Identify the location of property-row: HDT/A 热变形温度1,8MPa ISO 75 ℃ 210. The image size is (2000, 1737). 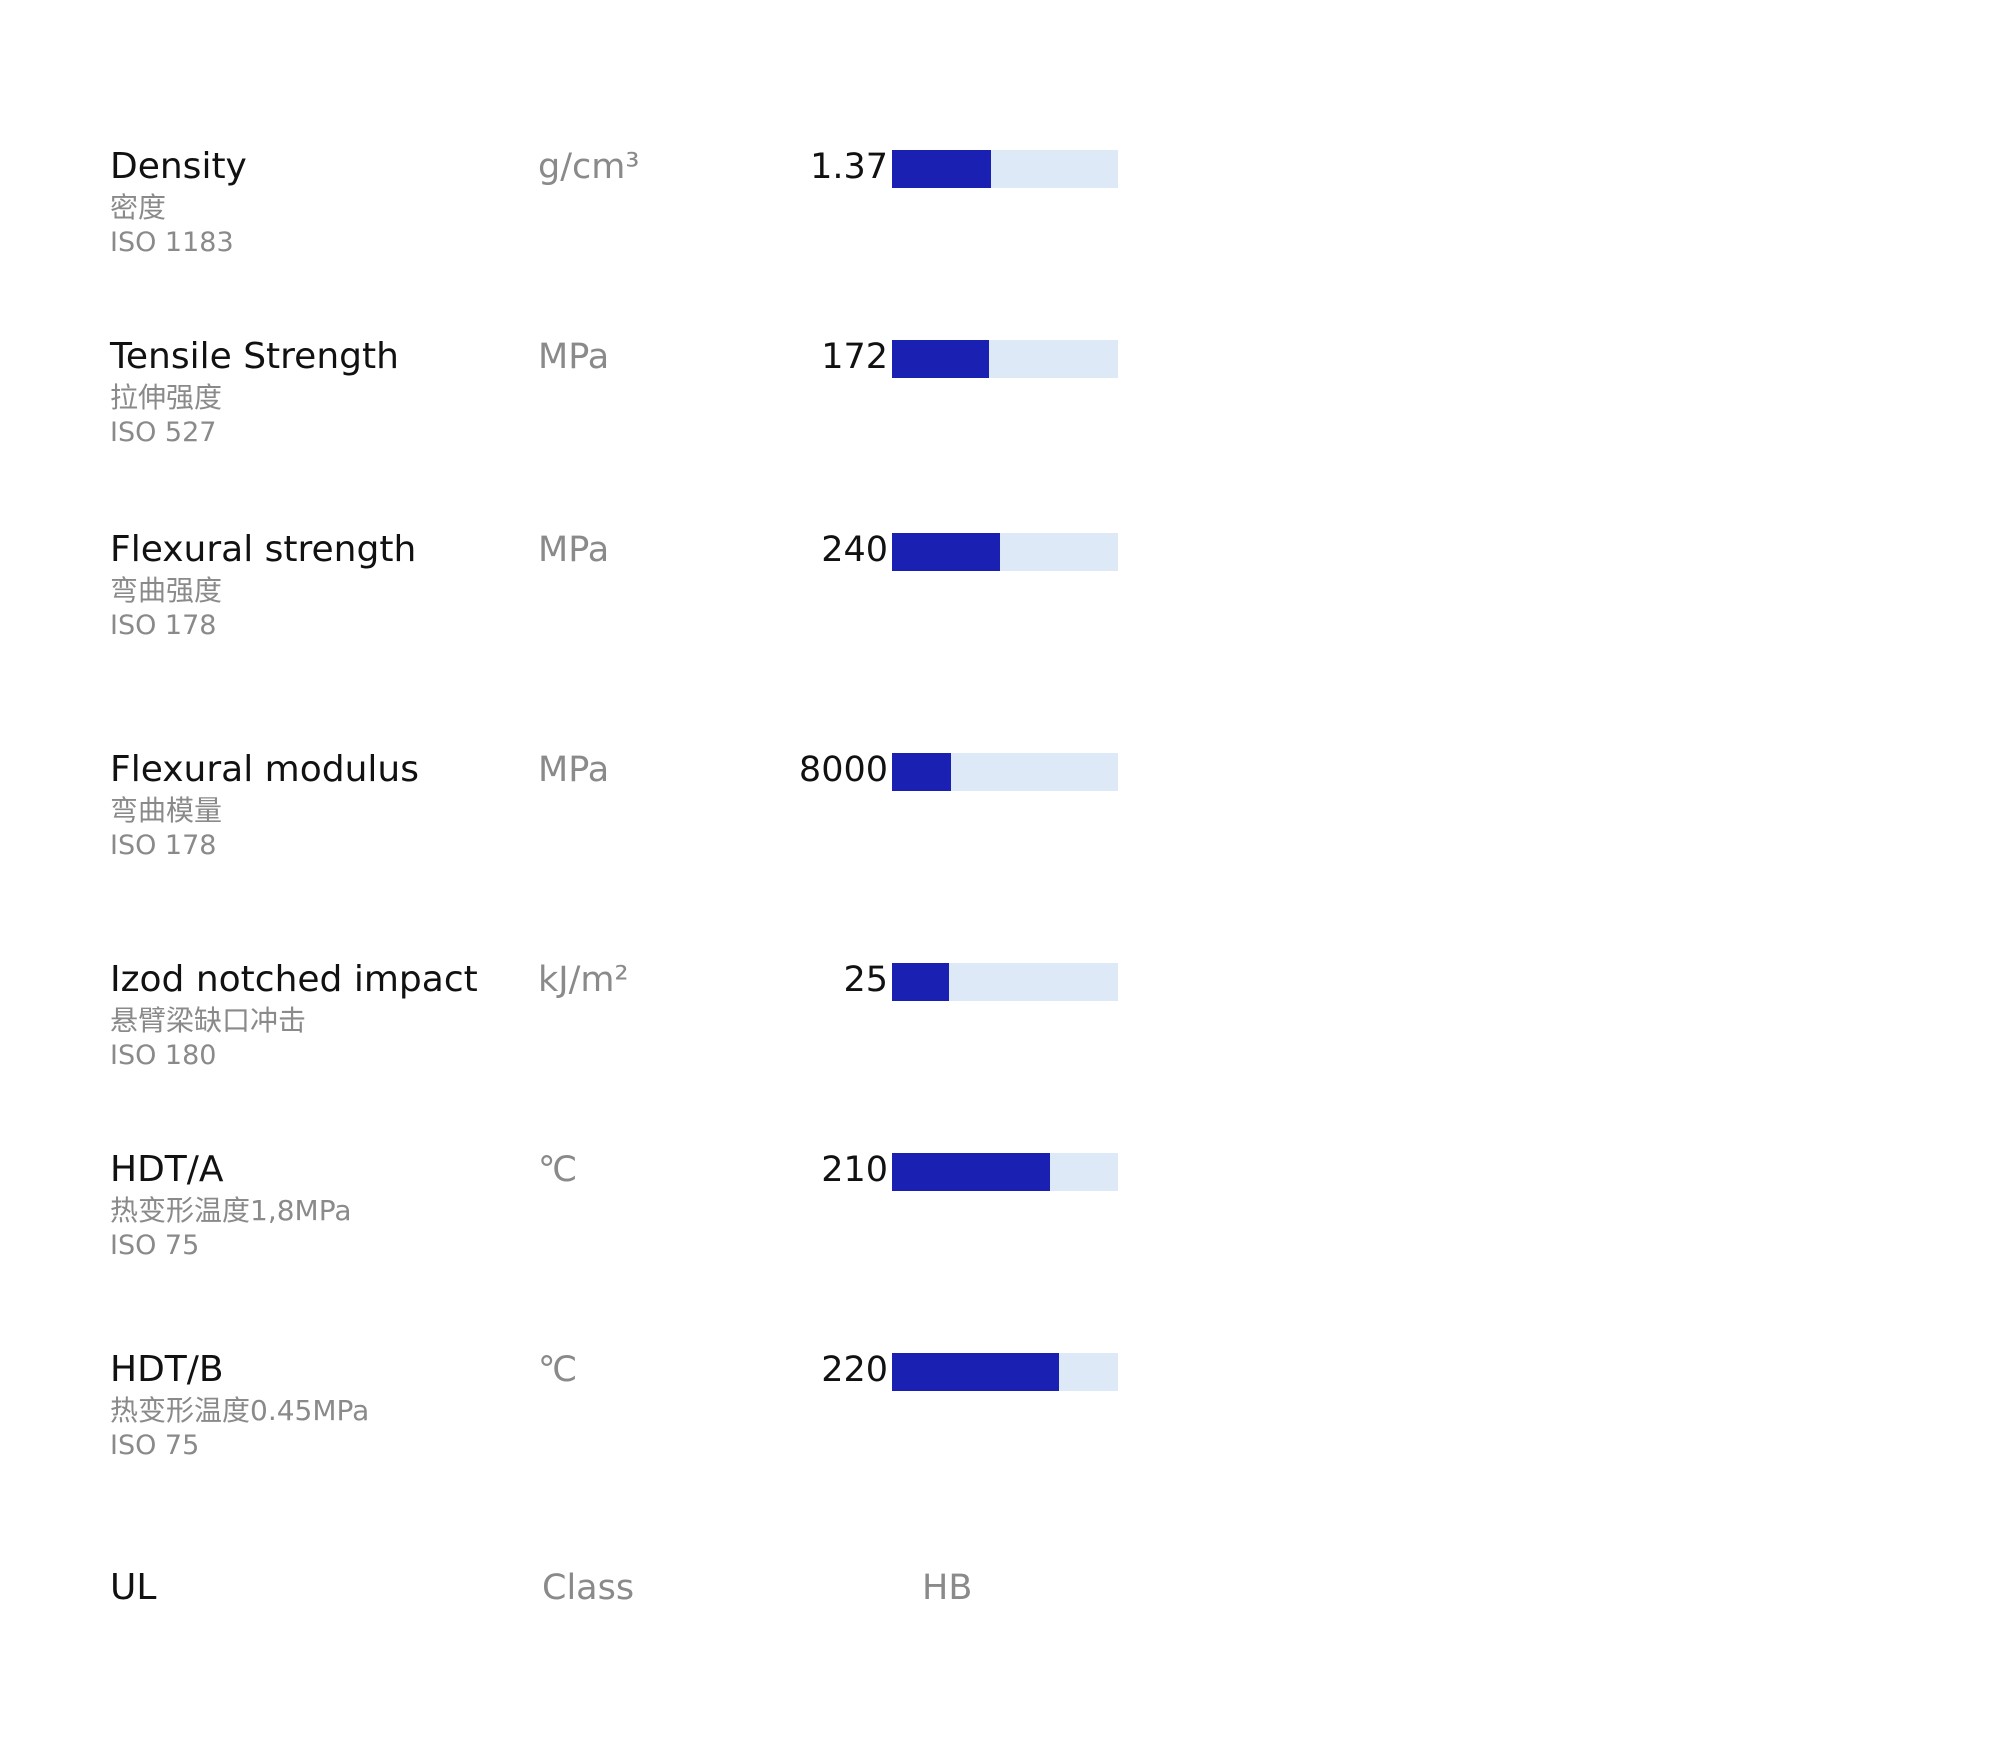
(600, 1223).